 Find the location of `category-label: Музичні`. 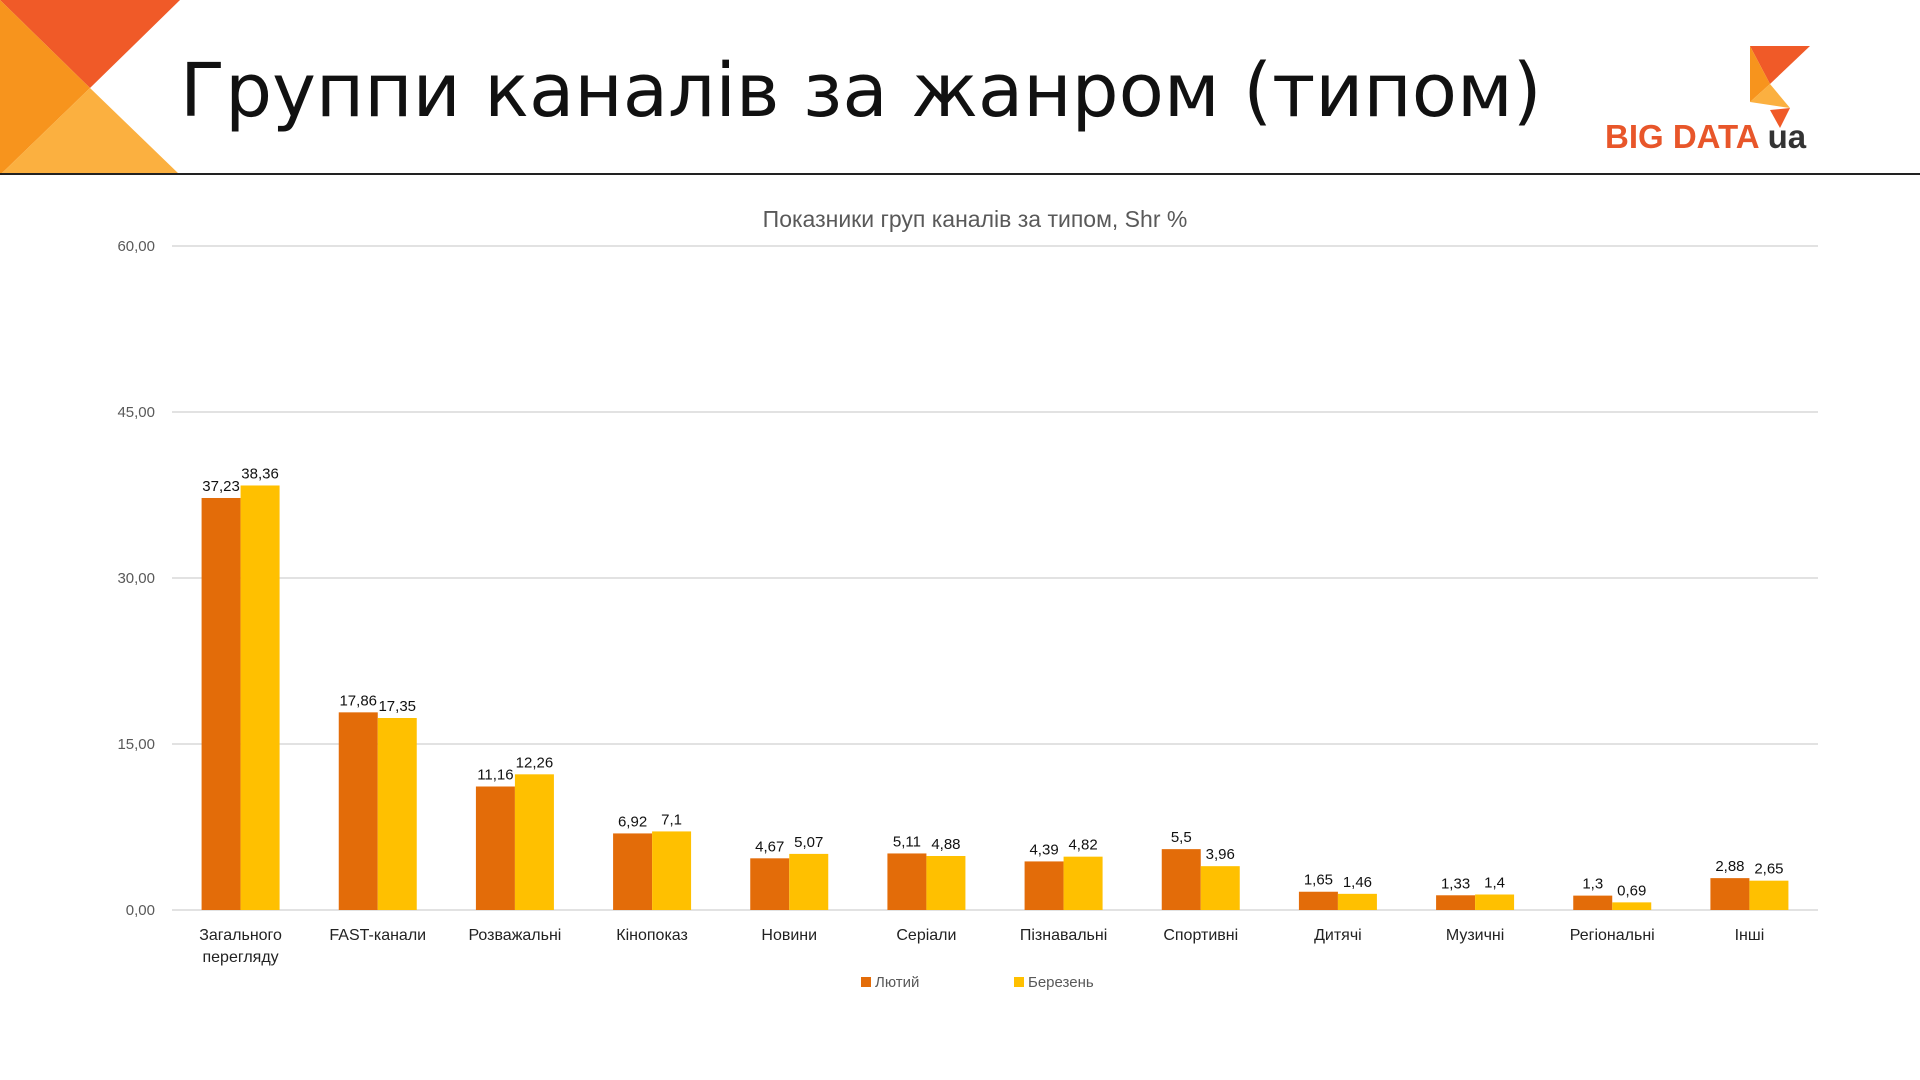

category-label: Музичні is located at coordinates (1475, 935).